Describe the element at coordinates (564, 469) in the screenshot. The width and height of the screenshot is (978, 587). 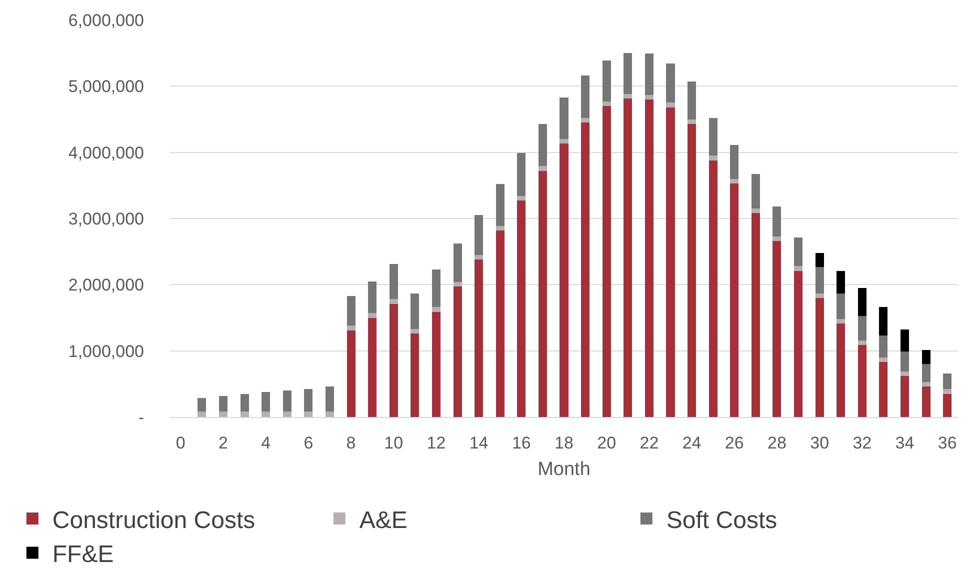
I see `x-axis-title: Month` at that location.